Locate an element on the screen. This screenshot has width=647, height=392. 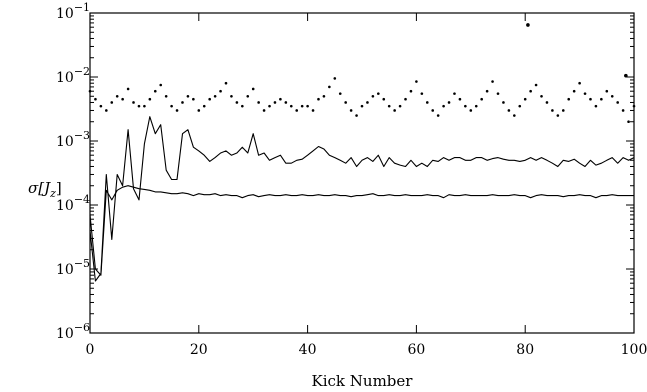
x-tick-label: 60 is located at coordinates (416, 350).